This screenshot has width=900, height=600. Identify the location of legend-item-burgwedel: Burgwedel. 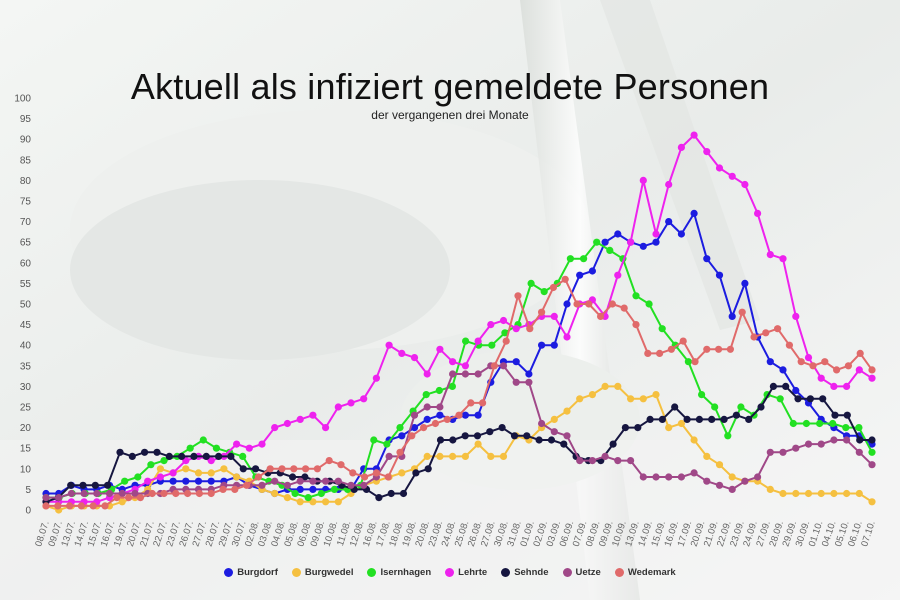
(322, 572).